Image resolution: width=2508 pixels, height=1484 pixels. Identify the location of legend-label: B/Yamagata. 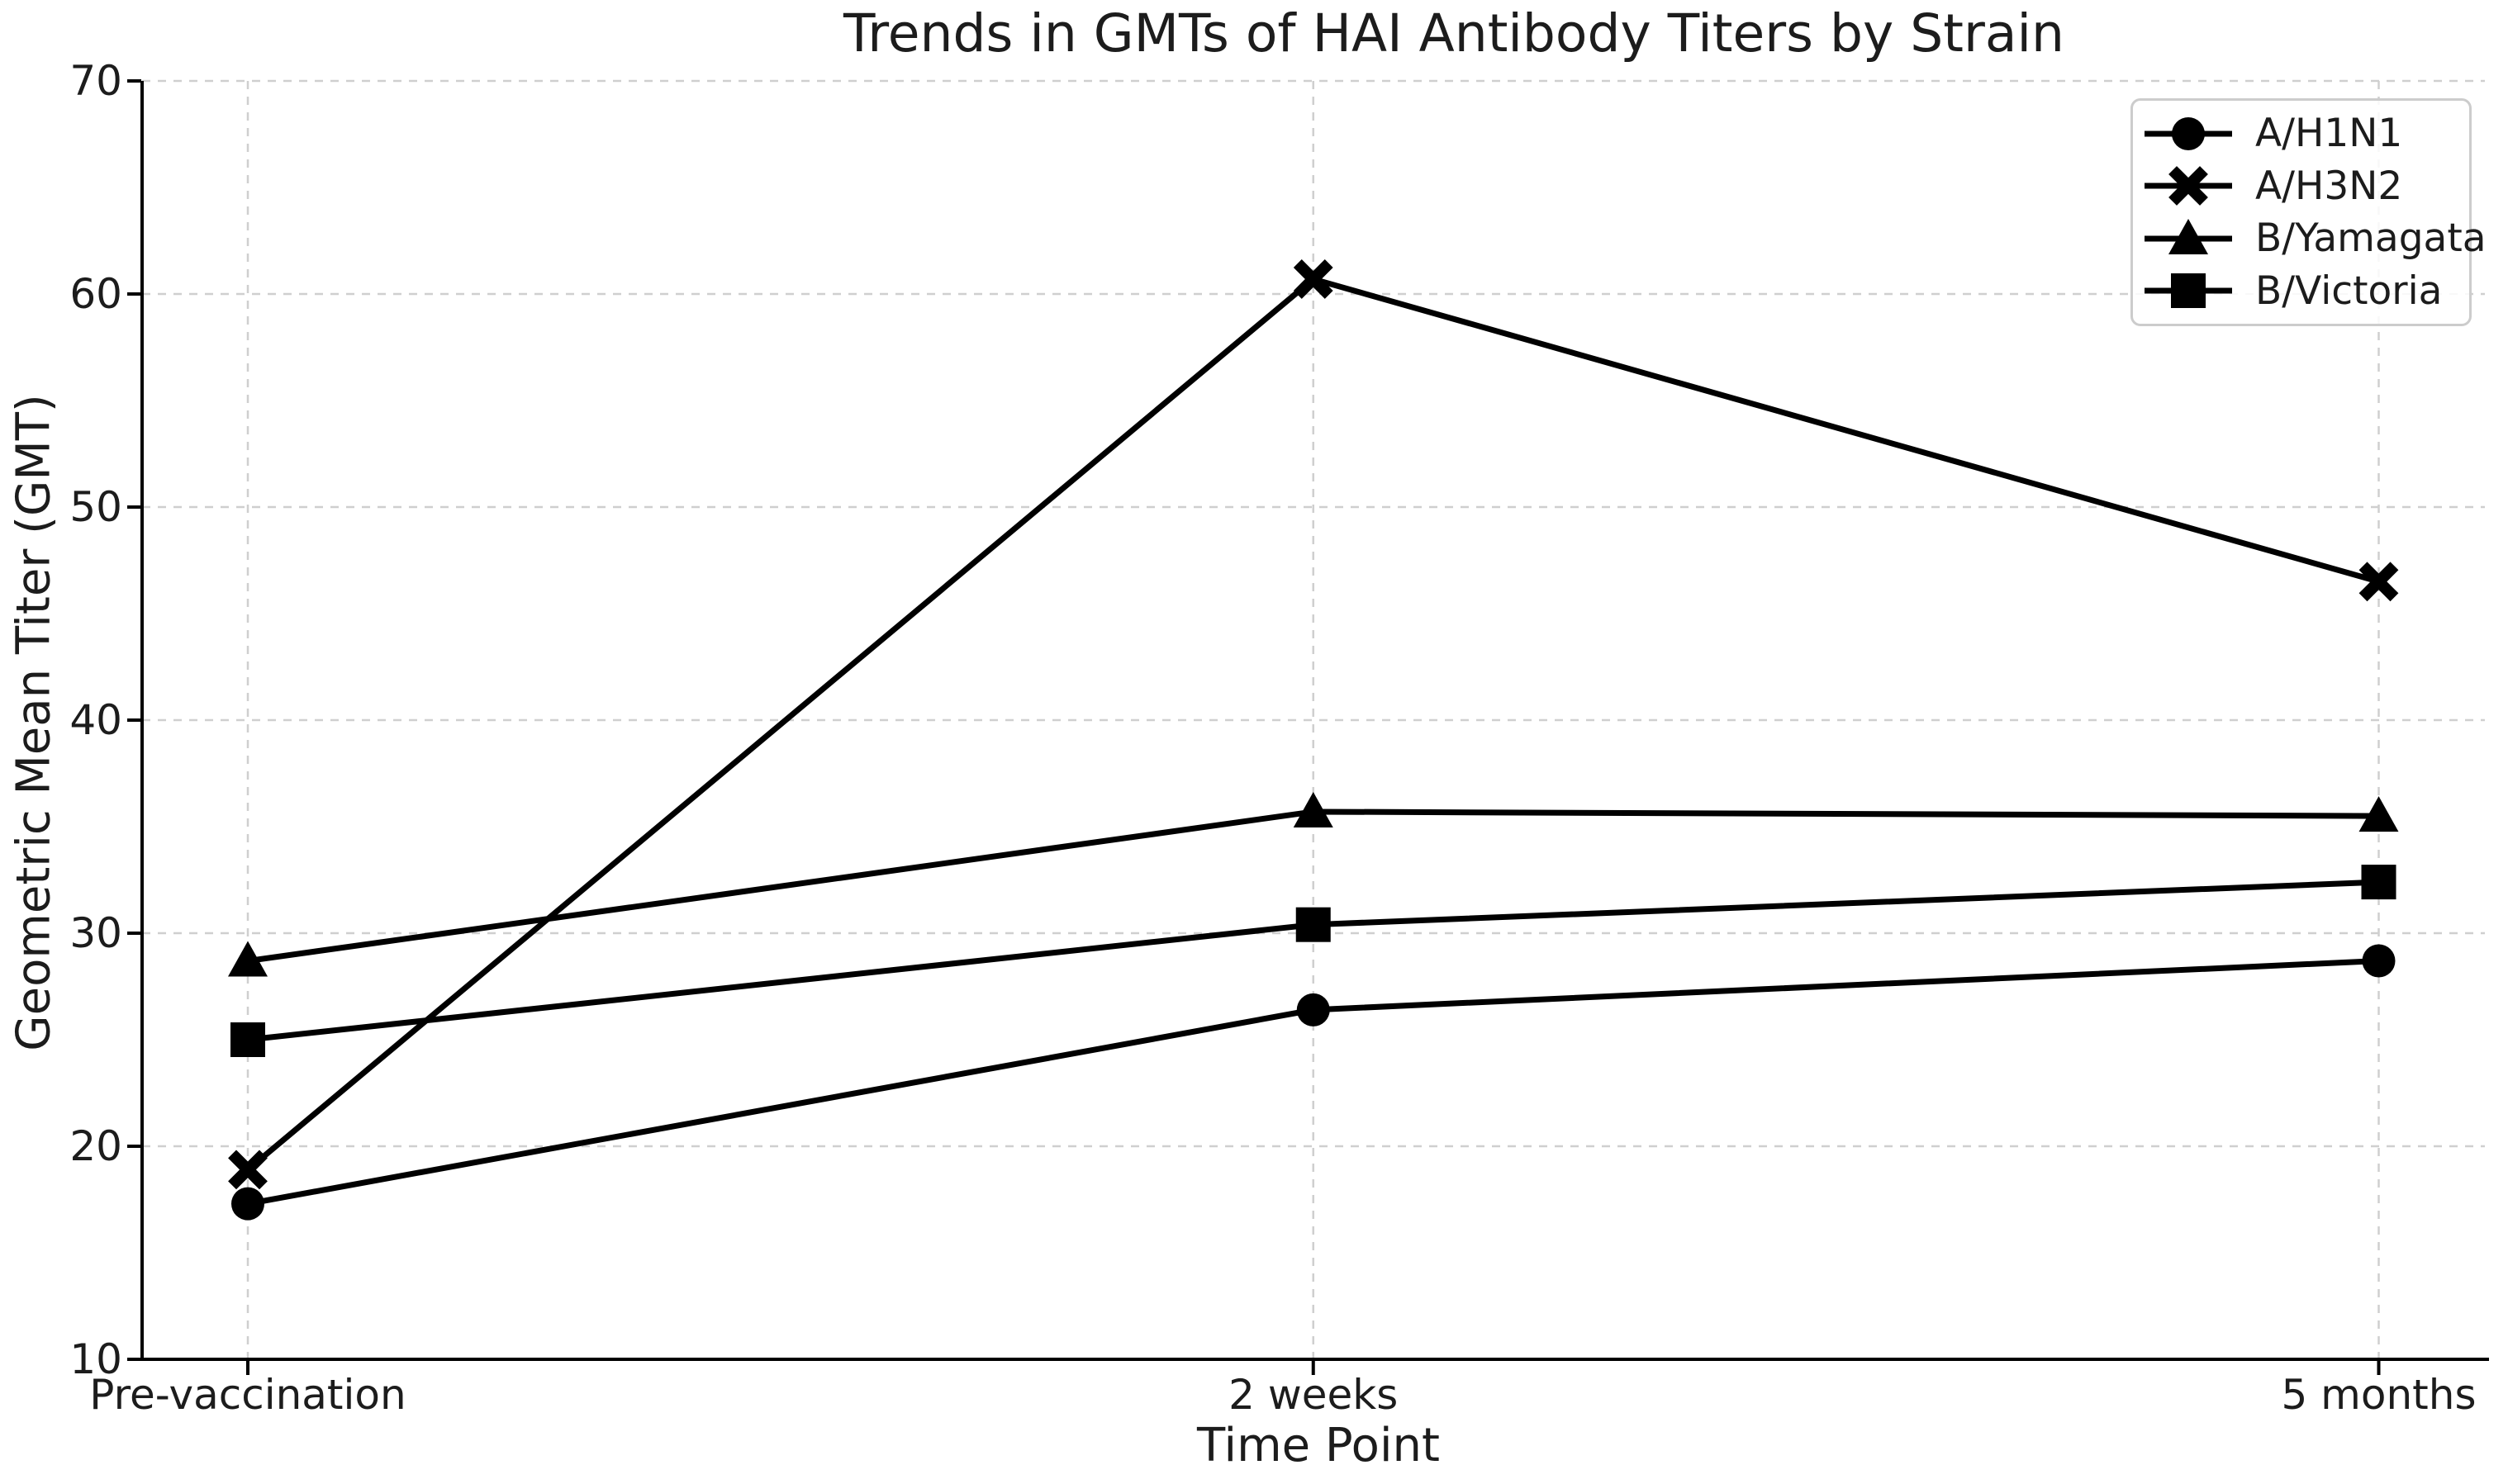
(2371, 239).